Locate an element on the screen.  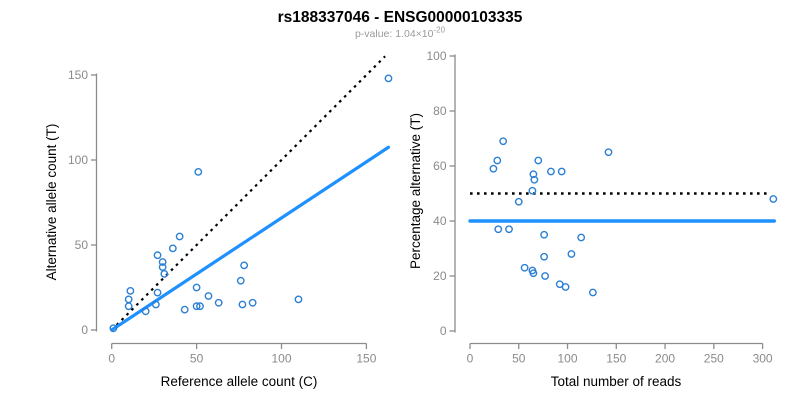
x-axis-title: Reference allele count (C) is located at coordinates (239, 381).